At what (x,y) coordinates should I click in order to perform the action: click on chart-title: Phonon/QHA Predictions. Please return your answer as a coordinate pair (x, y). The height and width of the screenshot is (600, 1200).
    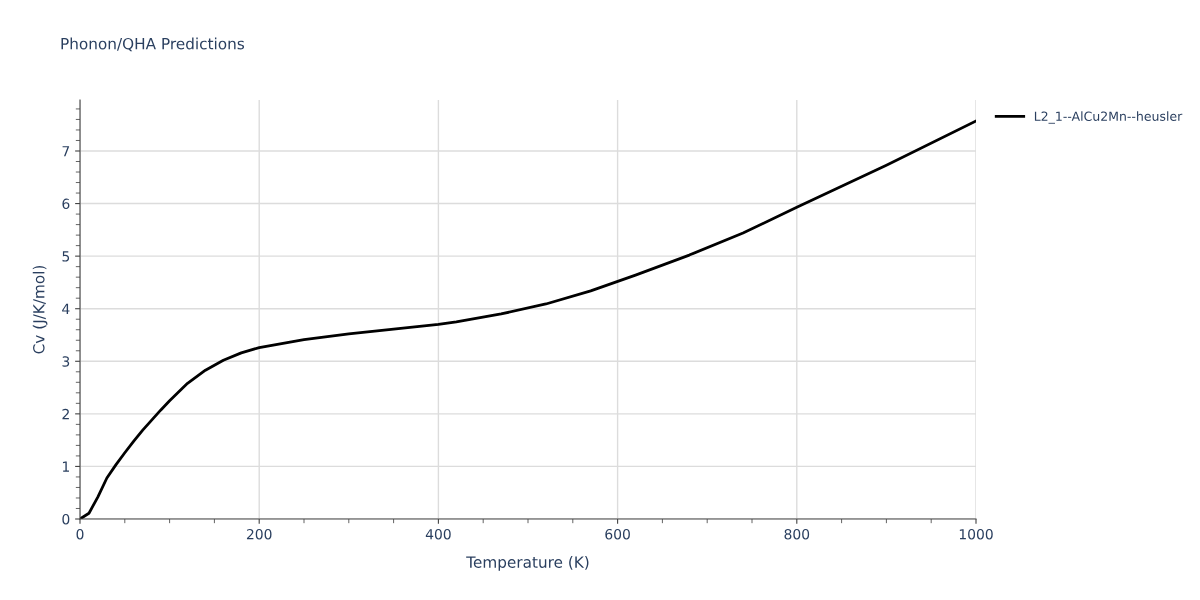
    Looking at the image, I should click on (153, 44).